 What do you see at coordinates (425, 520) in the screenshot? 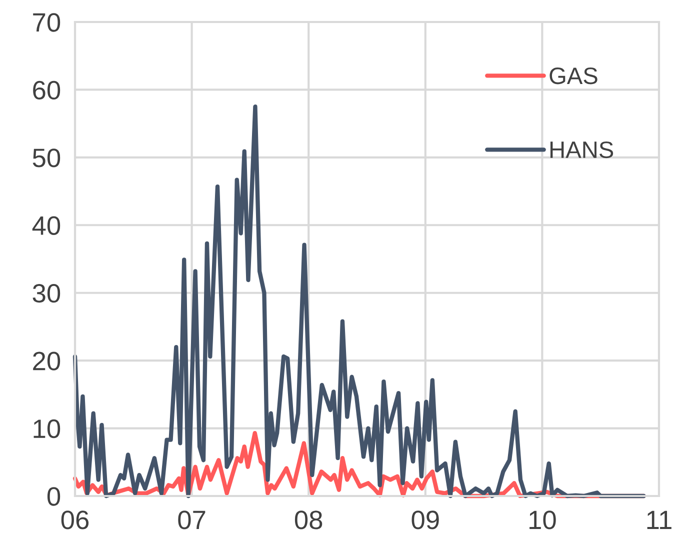
I see `x-tick-label: 09` at bounding box center [425, 520].